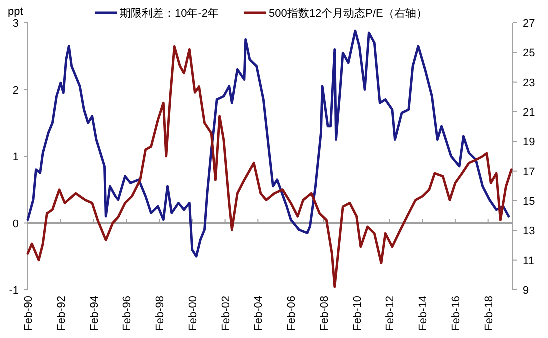 Image resolution: width=548 pixels, height=338 pixels. Describe the element at coordinates (529, 202) in the screenshot. I see `y2-tick-label: 15` at that location.